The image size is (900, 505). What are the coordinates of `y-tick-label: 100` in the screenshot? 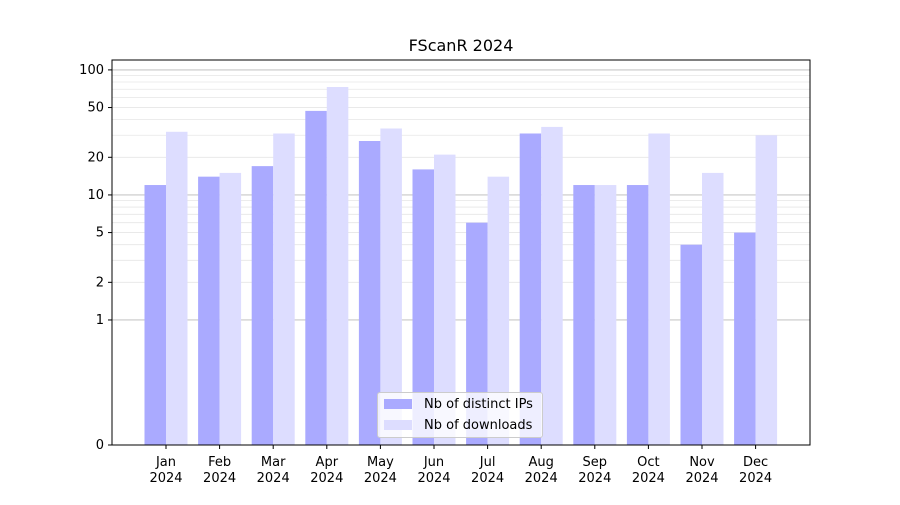 It's located at (91, 70).